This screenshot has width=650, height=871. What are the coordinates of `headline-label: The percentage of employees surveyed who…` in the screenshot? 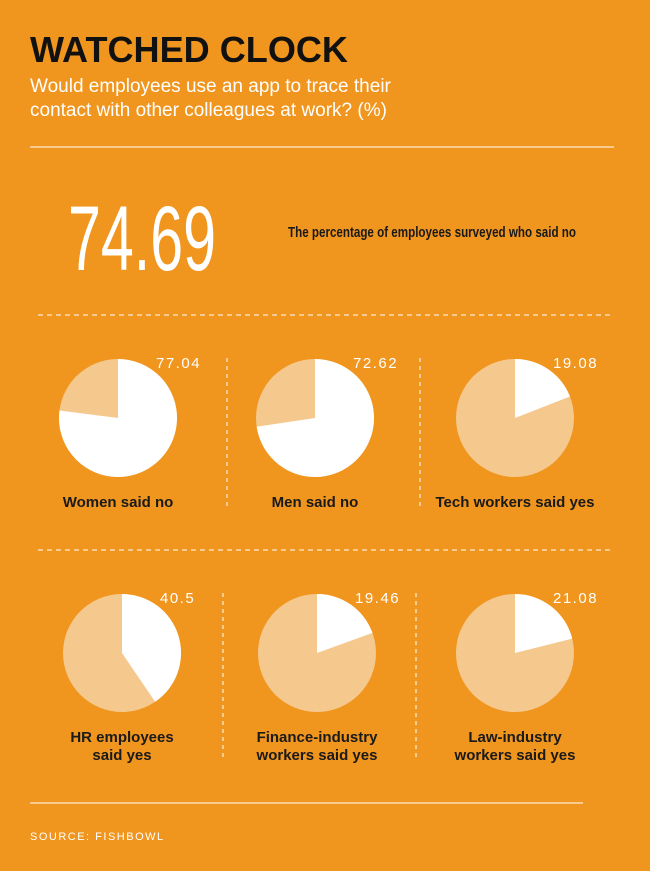 It's located at (432, 232).